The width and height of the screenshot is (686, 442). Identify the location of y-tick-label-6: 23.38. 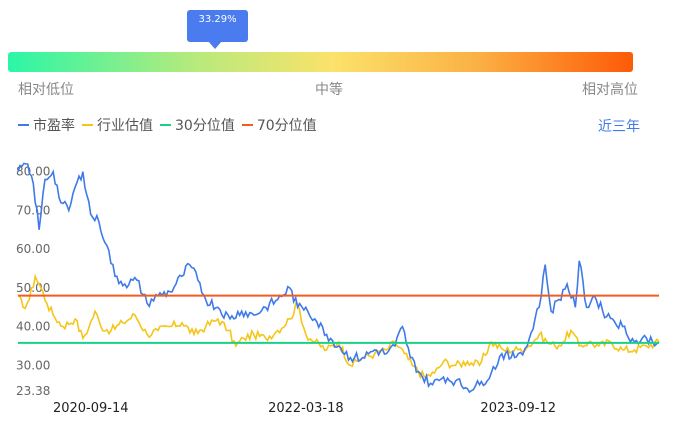
(33, 391).